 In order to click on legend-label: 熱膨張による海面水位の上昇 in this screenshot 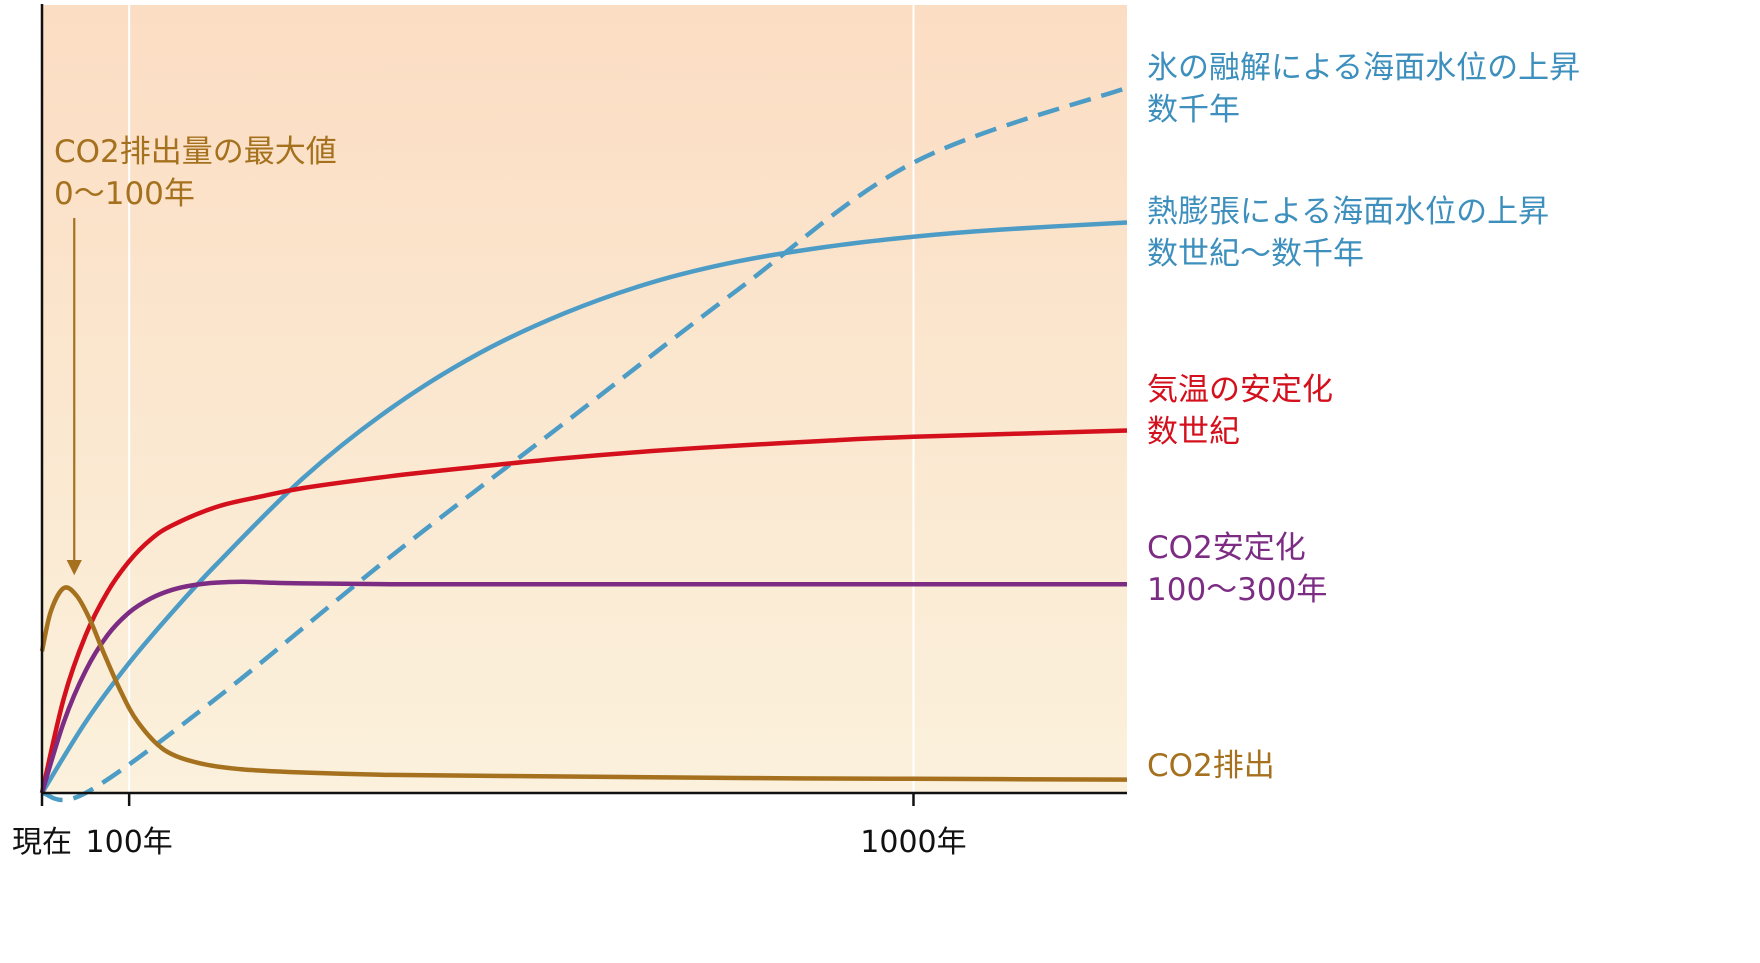, I will do `click(1348, 212)`.